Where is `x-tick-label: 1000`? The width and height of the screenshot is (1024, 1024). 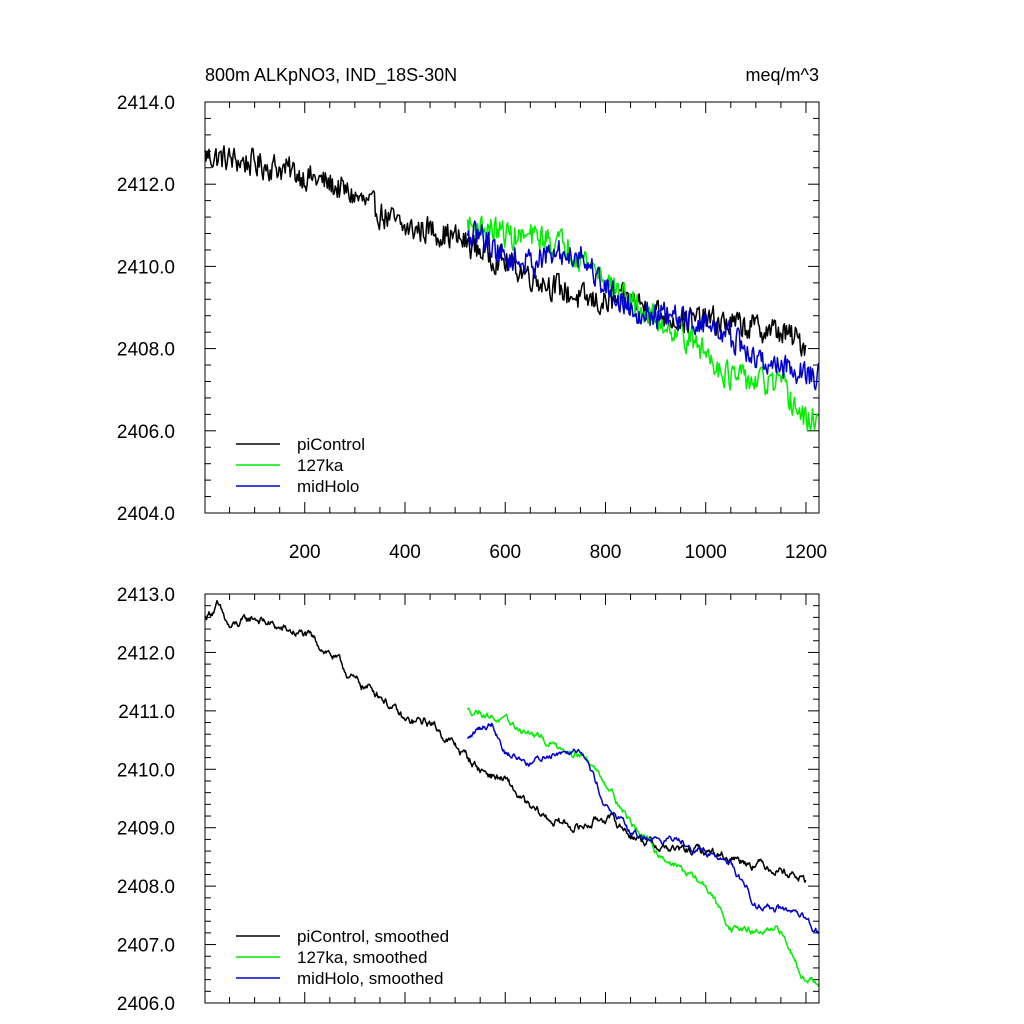 x-tick-label: 1000 is located at coordinates (706, 552).